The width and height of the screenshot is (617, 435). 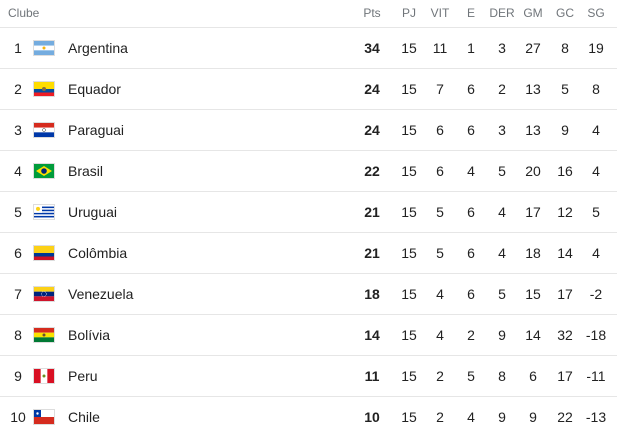 I want to click on stat: 1, so click(x=471, y=48).